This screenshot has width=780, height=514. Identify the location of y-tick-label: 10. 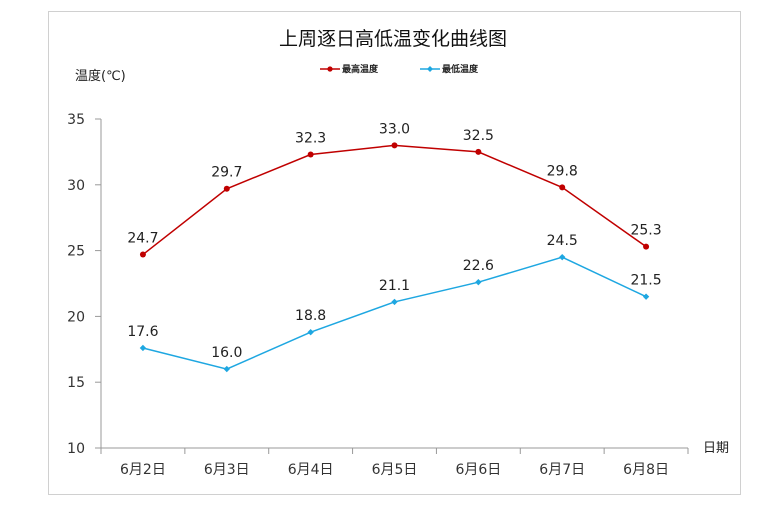
(76, 449).